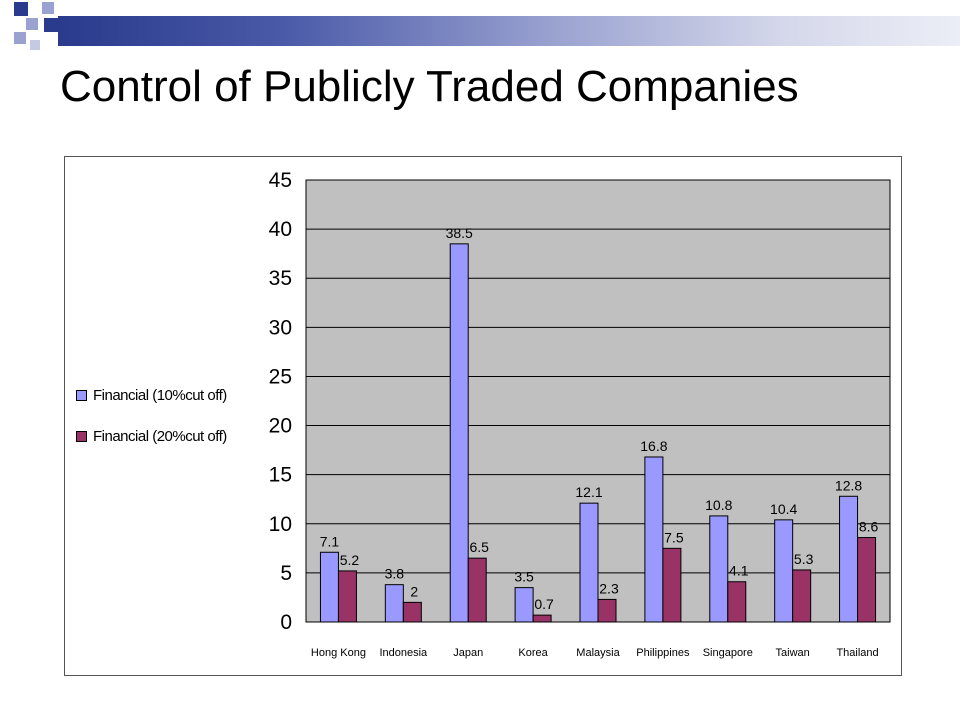  Describe the element at coordinates (338, 653) in the screenshot. I see `x-tick-label: Hong Kong` at that location.